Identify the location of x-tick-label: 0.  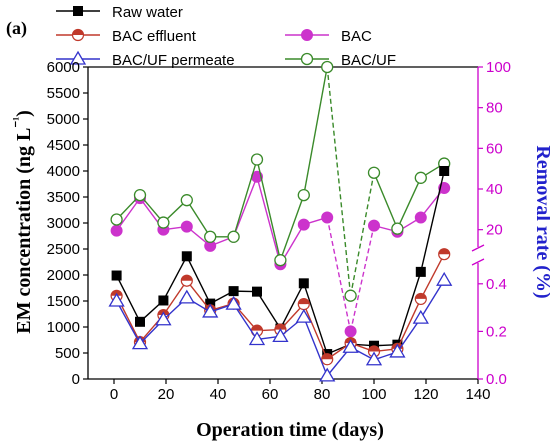
(114, 394).